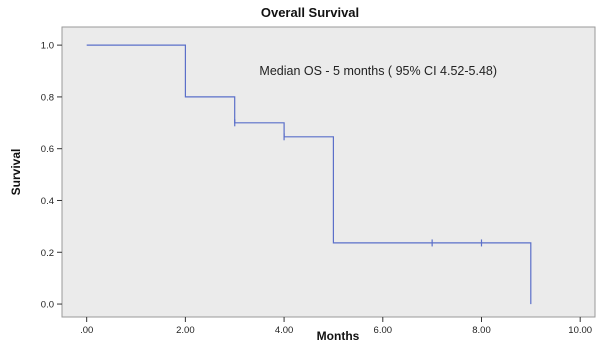 The width and height of the screenshot is (607, 344). Describe the element at coordinates (86, 330) in the screenshot. I see `x-tick-label: .00` at that location.